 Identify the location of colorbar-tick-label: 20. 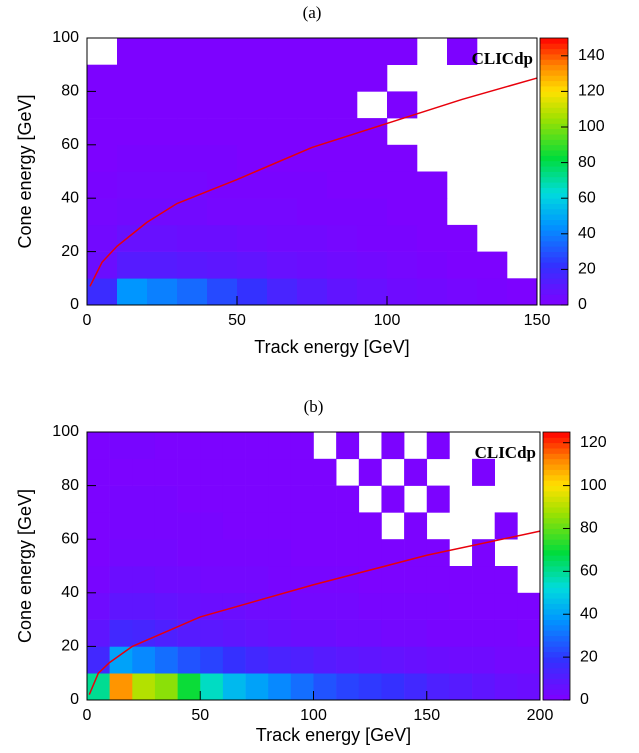
(587, 269).